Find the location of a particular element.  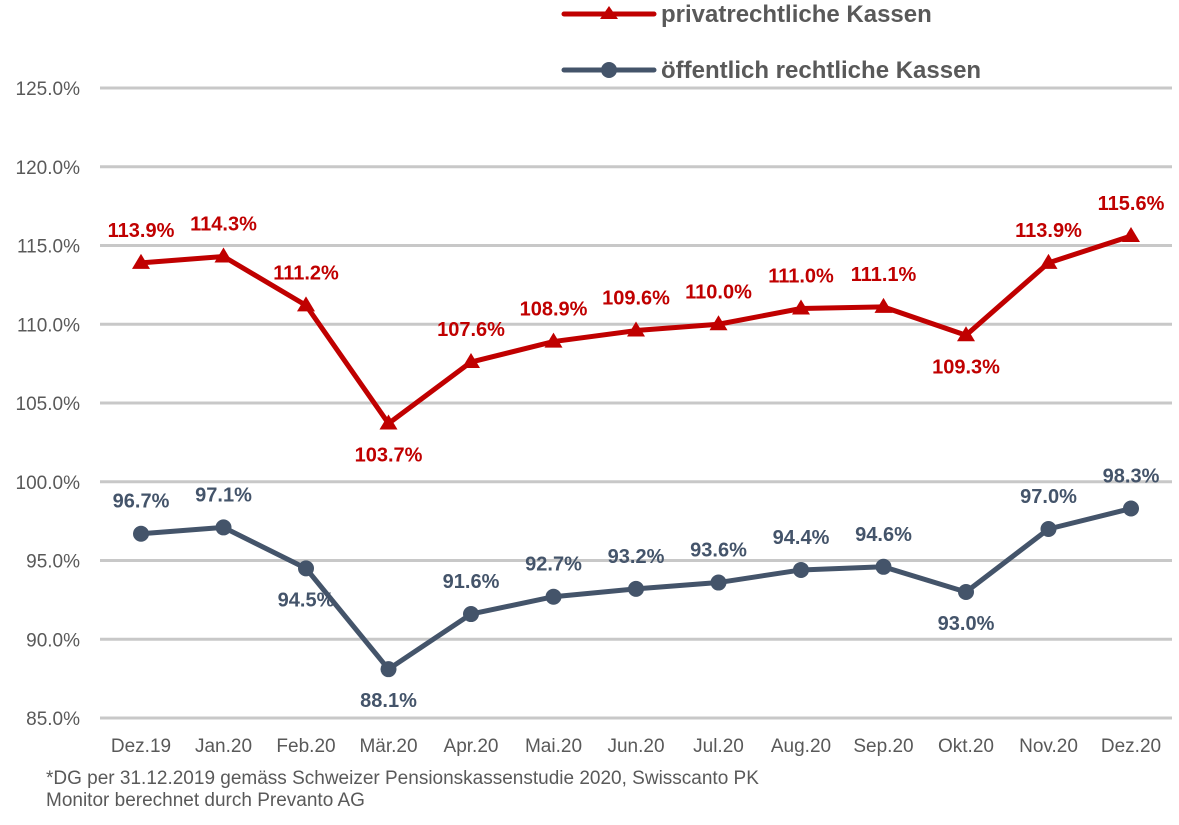

data-label: 88.1% is located at coordinates (388, 701).